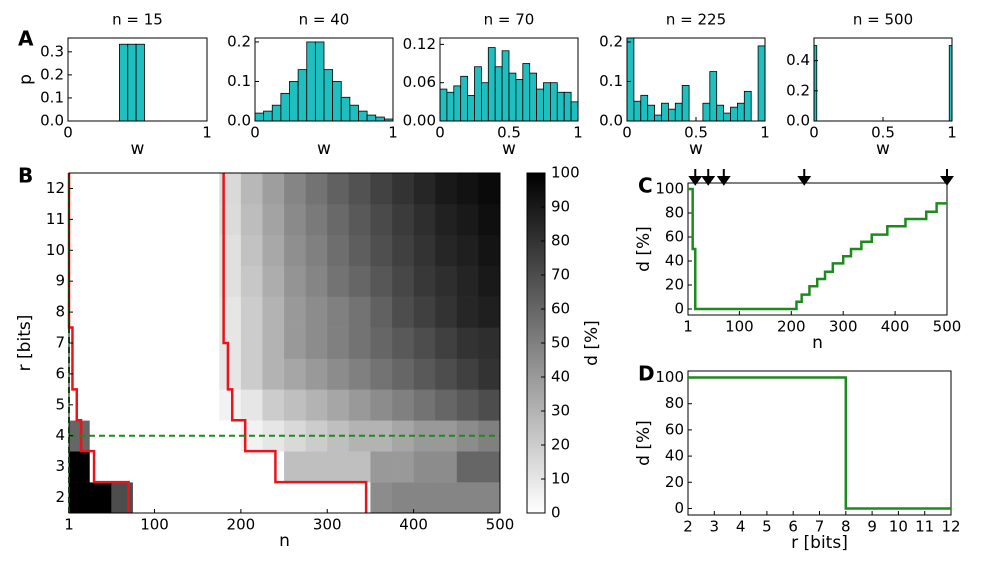 The image size is (981, 572). I want to click on panel-title: n = 70, so click(509, 20).